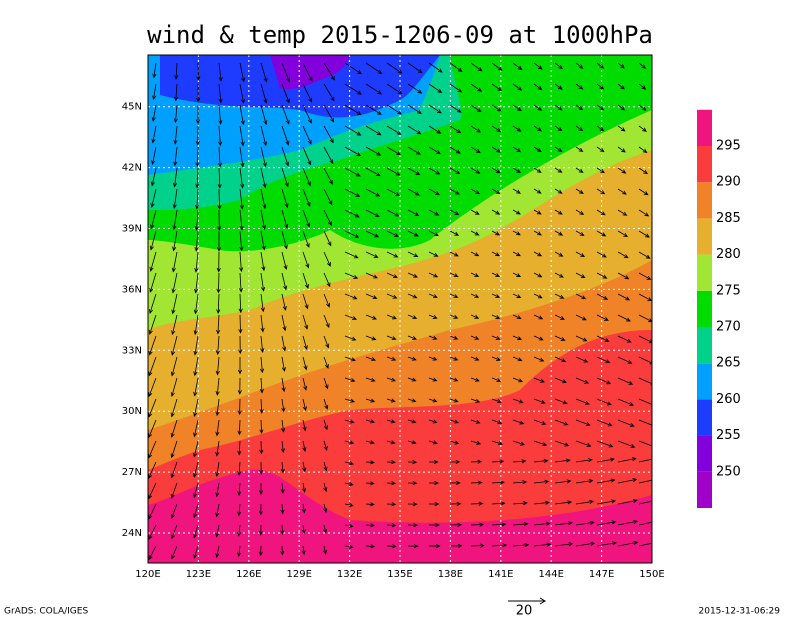 The image size is (800, 622). What do you see at coordinates (399, 574) in the screenshot?
I see `lon-label: 135E` at bounding box center [399, 574].